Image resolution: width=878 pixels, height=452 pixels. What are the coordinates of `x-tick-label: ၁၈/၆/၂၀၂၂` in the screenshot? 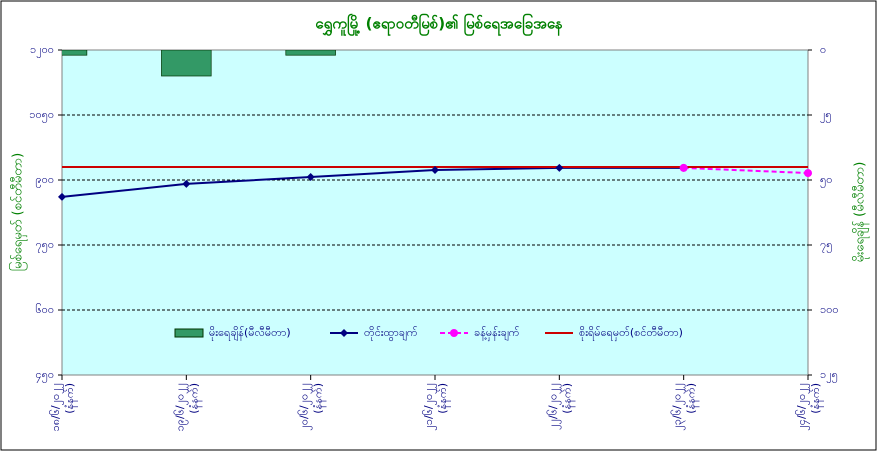 It's located at (56, 407).